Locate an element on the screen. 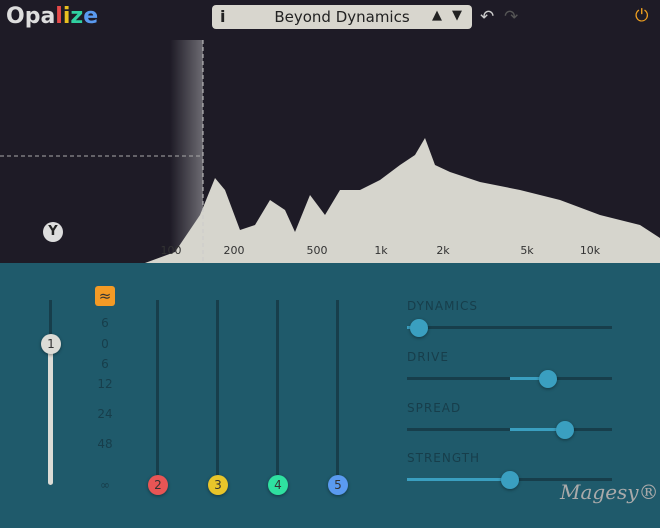  param-label-drive: DRIVE is located at coordinates (428, 357).